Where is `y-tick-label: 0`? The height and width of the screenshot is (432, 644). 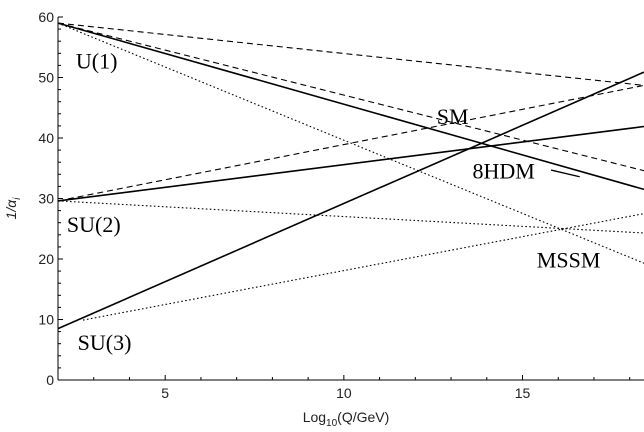
y-tick-label: 0 is located at coordinates (50, 380).